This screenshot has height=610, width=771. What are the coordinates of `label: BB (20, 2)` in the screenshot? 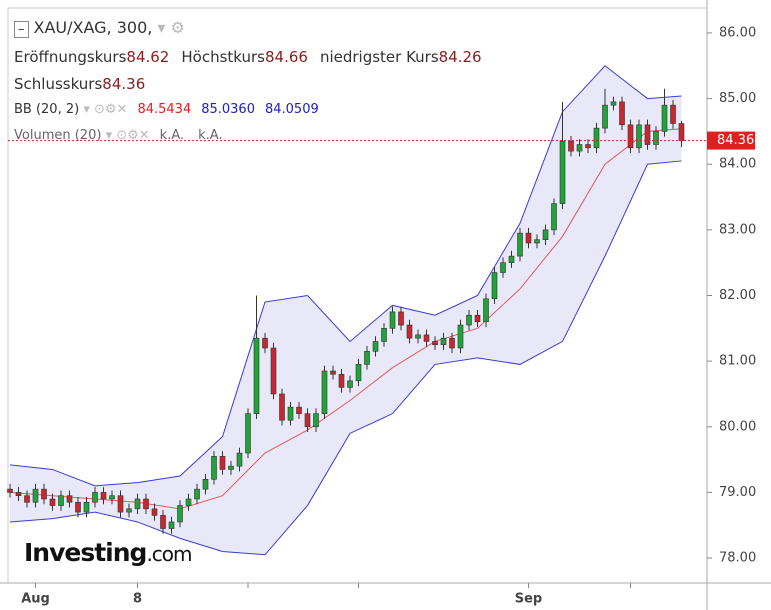 It's located at (47, 109).